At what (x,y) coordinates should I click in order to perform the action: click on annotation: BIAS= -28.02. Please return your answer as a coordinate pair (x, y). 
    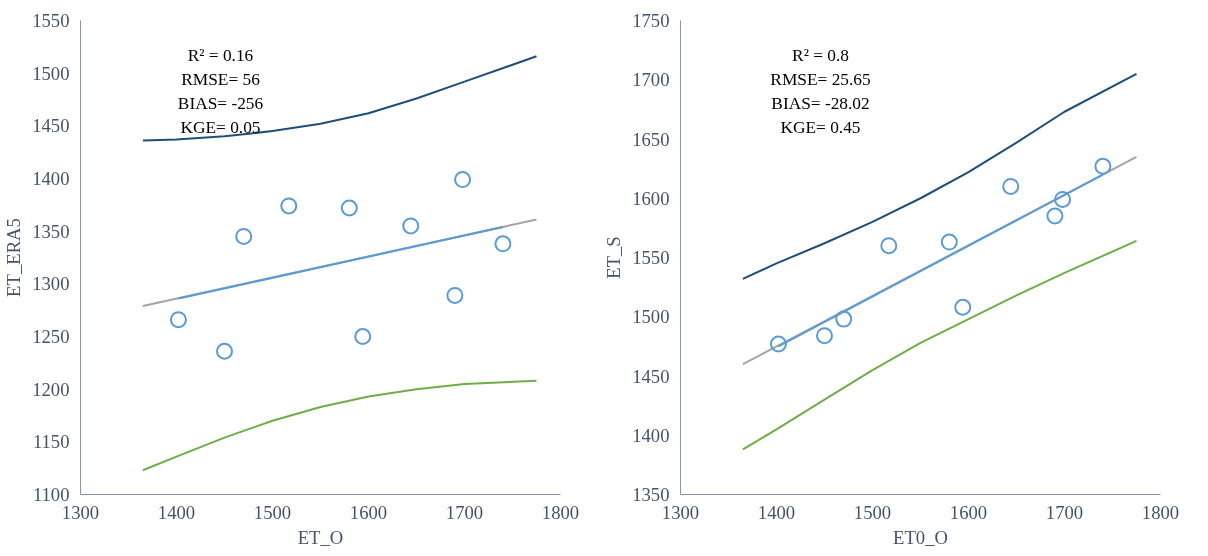
    Looking at the image, I should click on (820, 103).